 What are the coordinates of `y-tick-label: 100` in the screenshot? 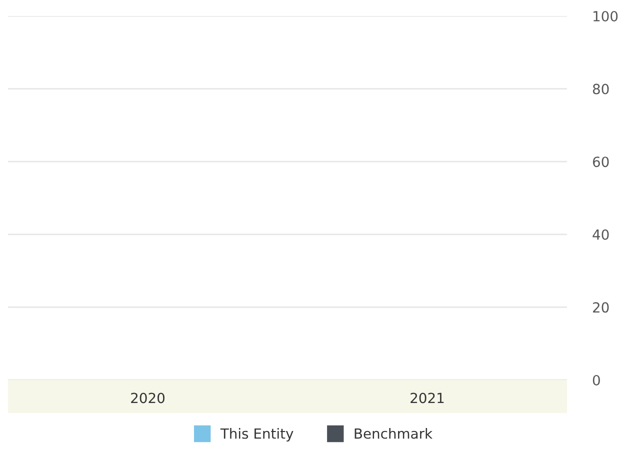 It's located at (606, 16).